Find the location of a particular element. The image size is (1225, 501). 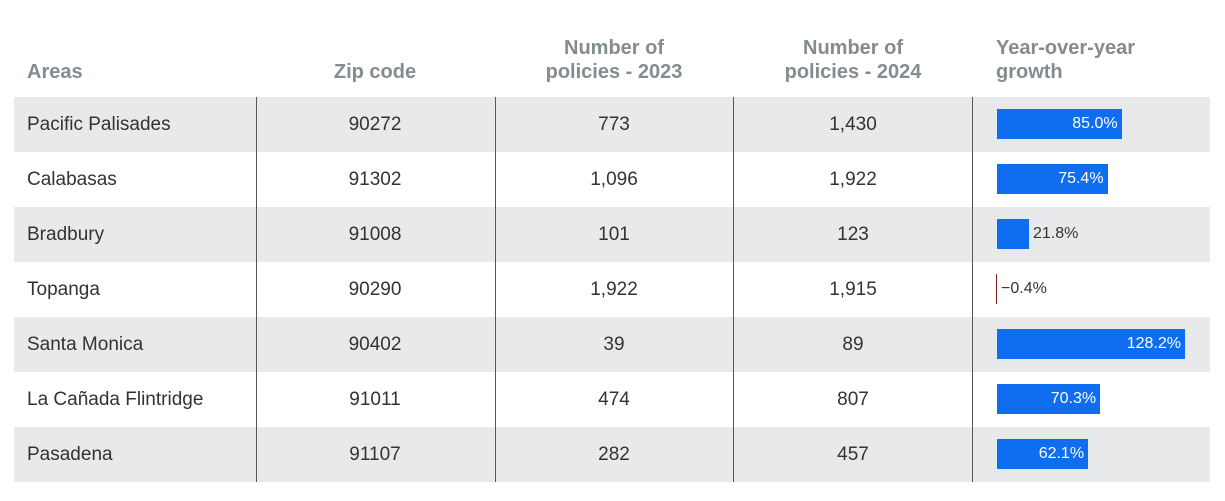

header: Year-over-year growth is located at coordinates (1065, 60).